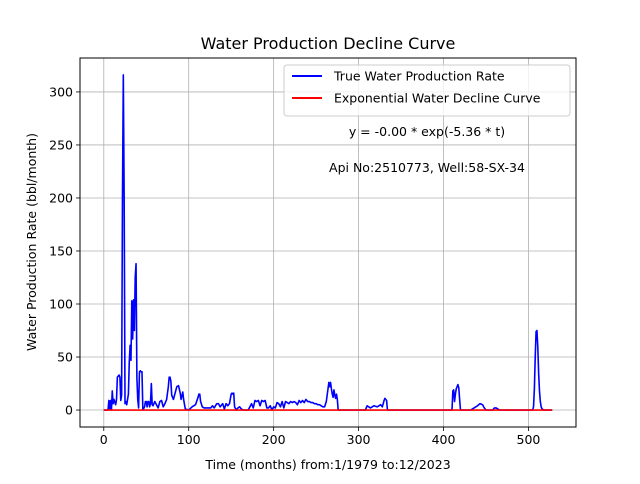 The width and height of the screenshot is (640, 484). I want to click on legend-label-true-rate: True Water Production Rate, so click(419, 76).